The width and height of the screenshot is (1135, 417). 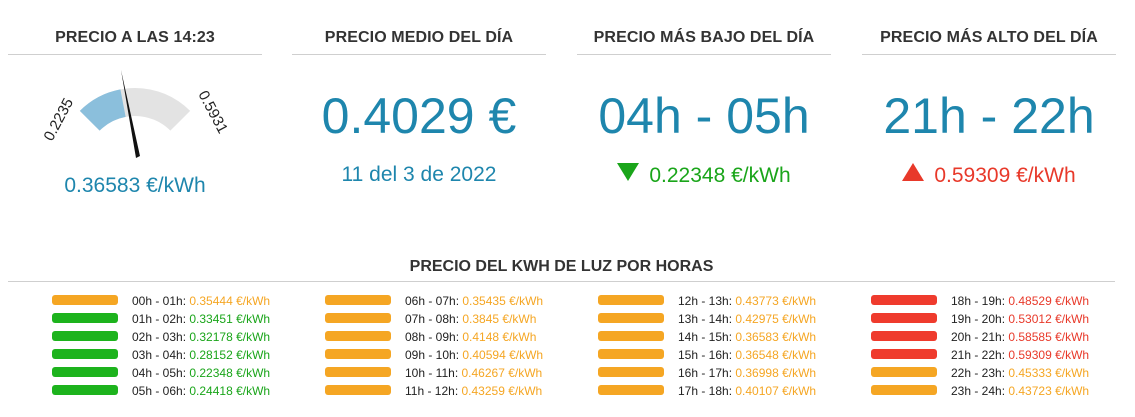 What do you see at coordinates (201, 337) in the screenshot?
I see `hour-label: 02h - 03h: 0.32178 €/kWh` at bounding box center [201, 337].